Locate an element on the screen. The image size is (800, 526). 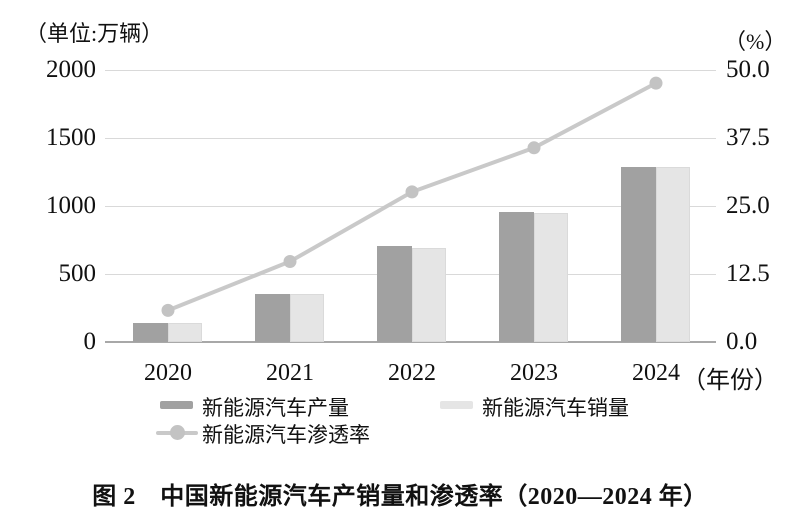
x-axis-tick-2022: 2022 is located at coordinates (412, 373).